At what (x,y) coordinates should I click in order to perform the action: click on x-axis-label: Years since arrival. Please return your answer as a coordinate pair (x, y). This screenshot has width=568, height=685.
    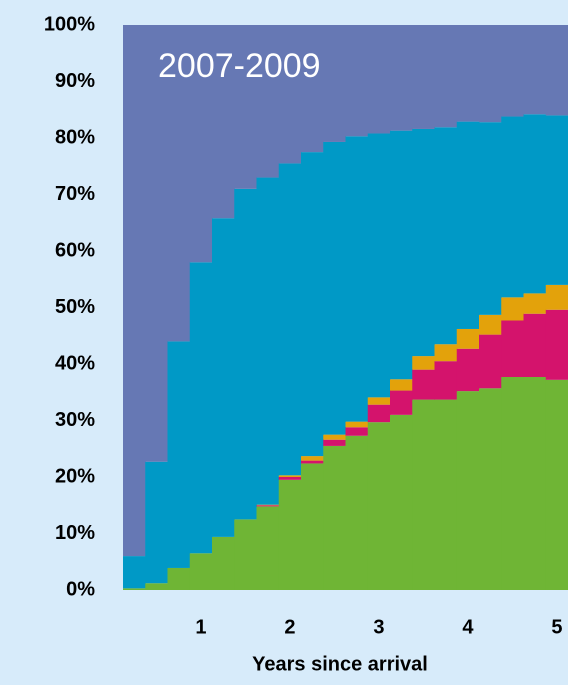
    Looking at the image, I should click on (340, 664).